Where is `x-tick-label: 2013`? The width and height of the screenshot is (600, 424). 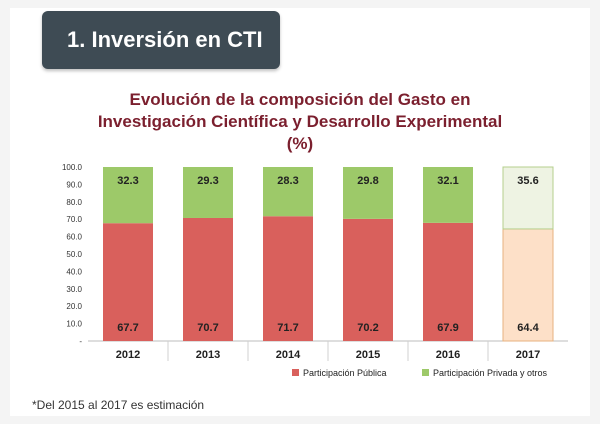
x-tick-label: 2013 is located at coordinates (208, 355).